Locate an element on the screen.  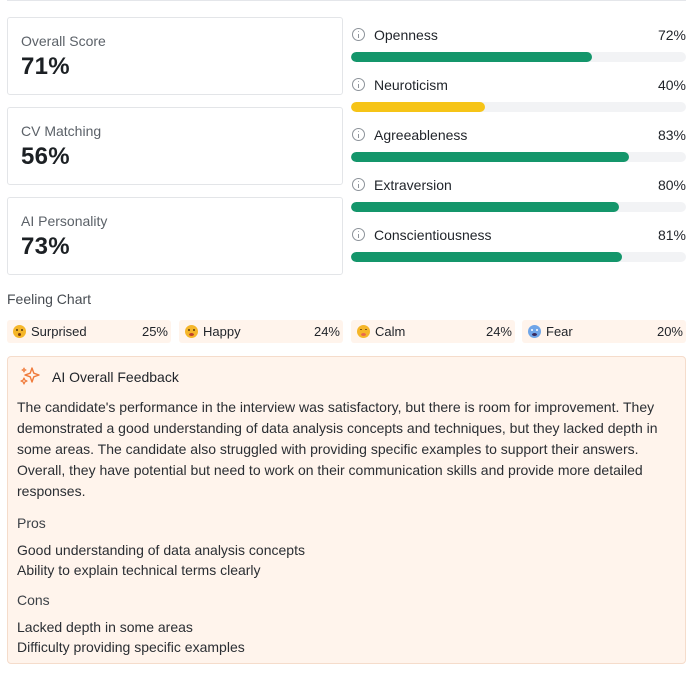
feeling-percent: 25% is located at coordinates (154, 331).